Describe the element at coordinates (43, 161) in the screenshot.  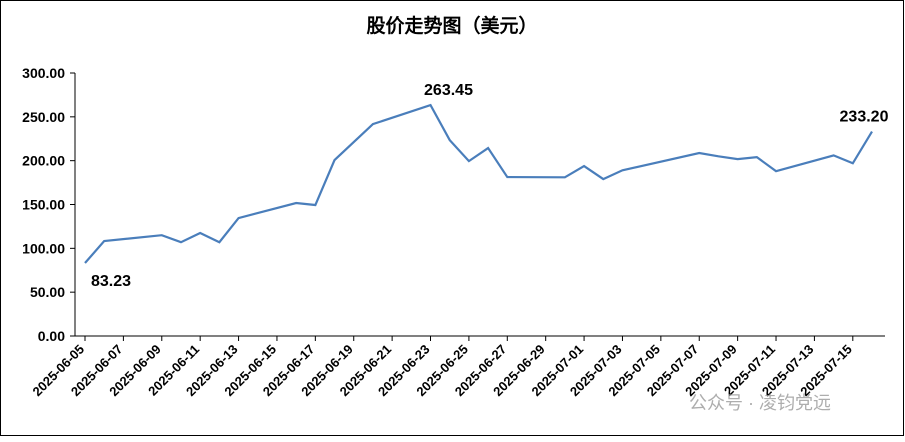
I see `y-tick-label: 200.00` at that location.